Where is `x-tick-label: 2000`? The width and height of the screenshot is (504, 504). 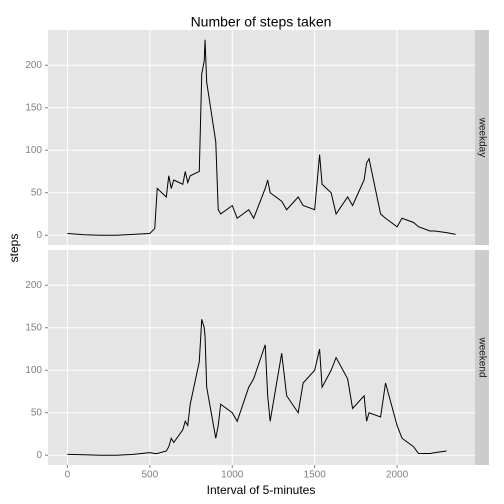 x-tick-label: 2000 is located at coordinates (397, 475).